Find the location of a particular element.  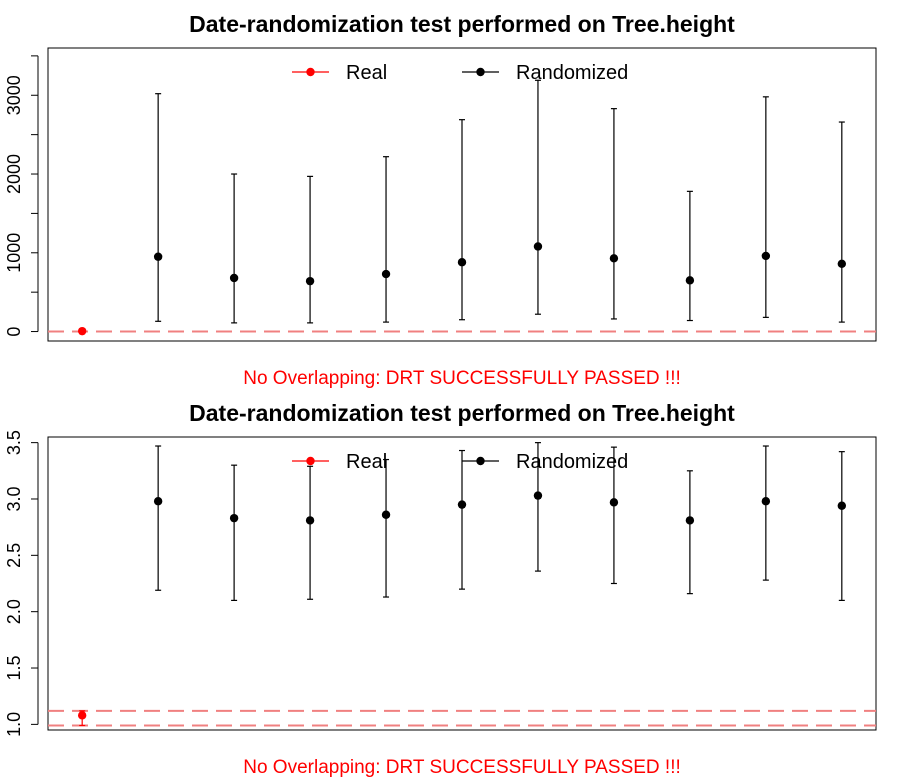

y-tick-label: 2.0 is located at coordinates (14, 611).